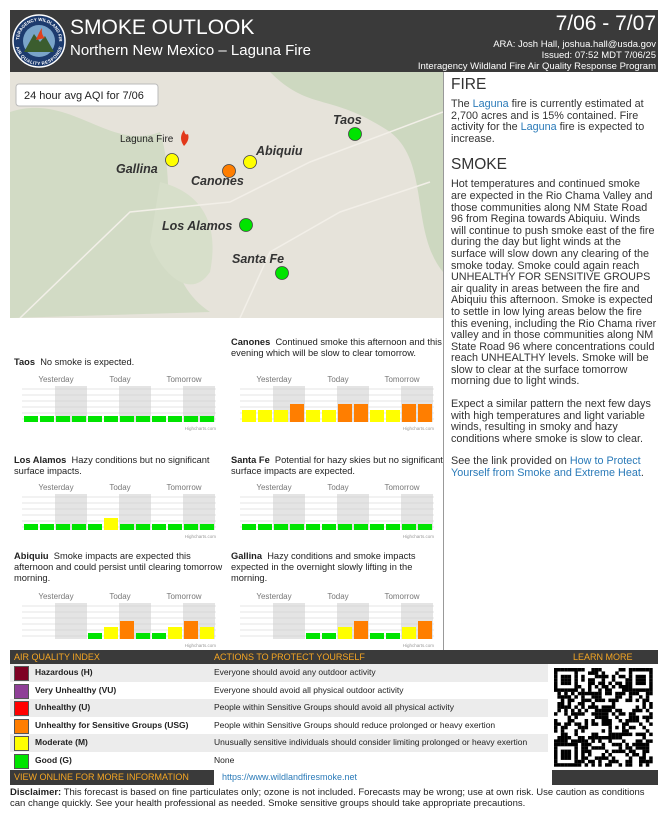 This screenshot has width=668, height=816. What do you see at coordinates (119, 487) in the screenshot?
I see `day-label: Today` at bounding box center [119, 487].